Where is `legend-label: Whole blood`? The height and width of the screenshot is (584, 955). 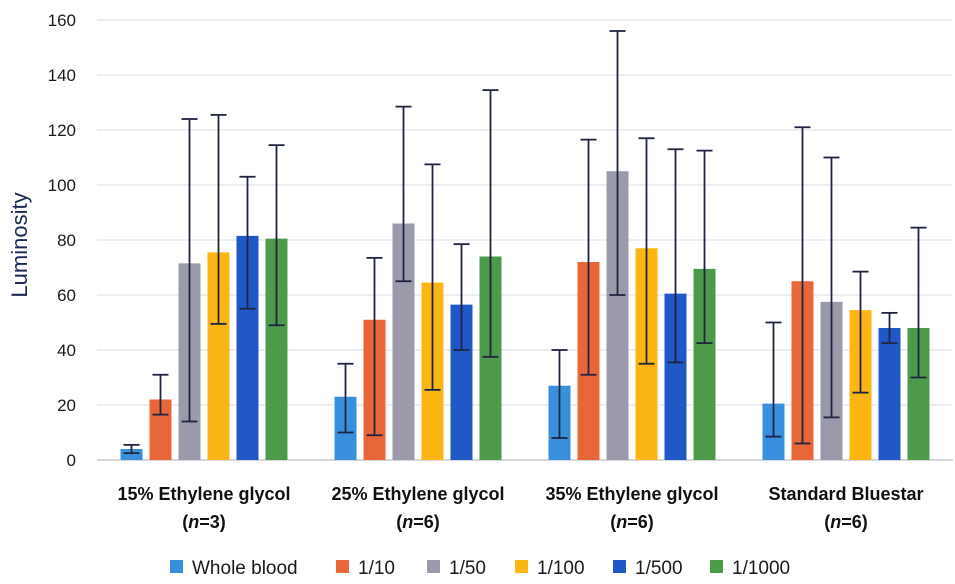 legend-label: Whole blood is located at coordinates (245, 568).